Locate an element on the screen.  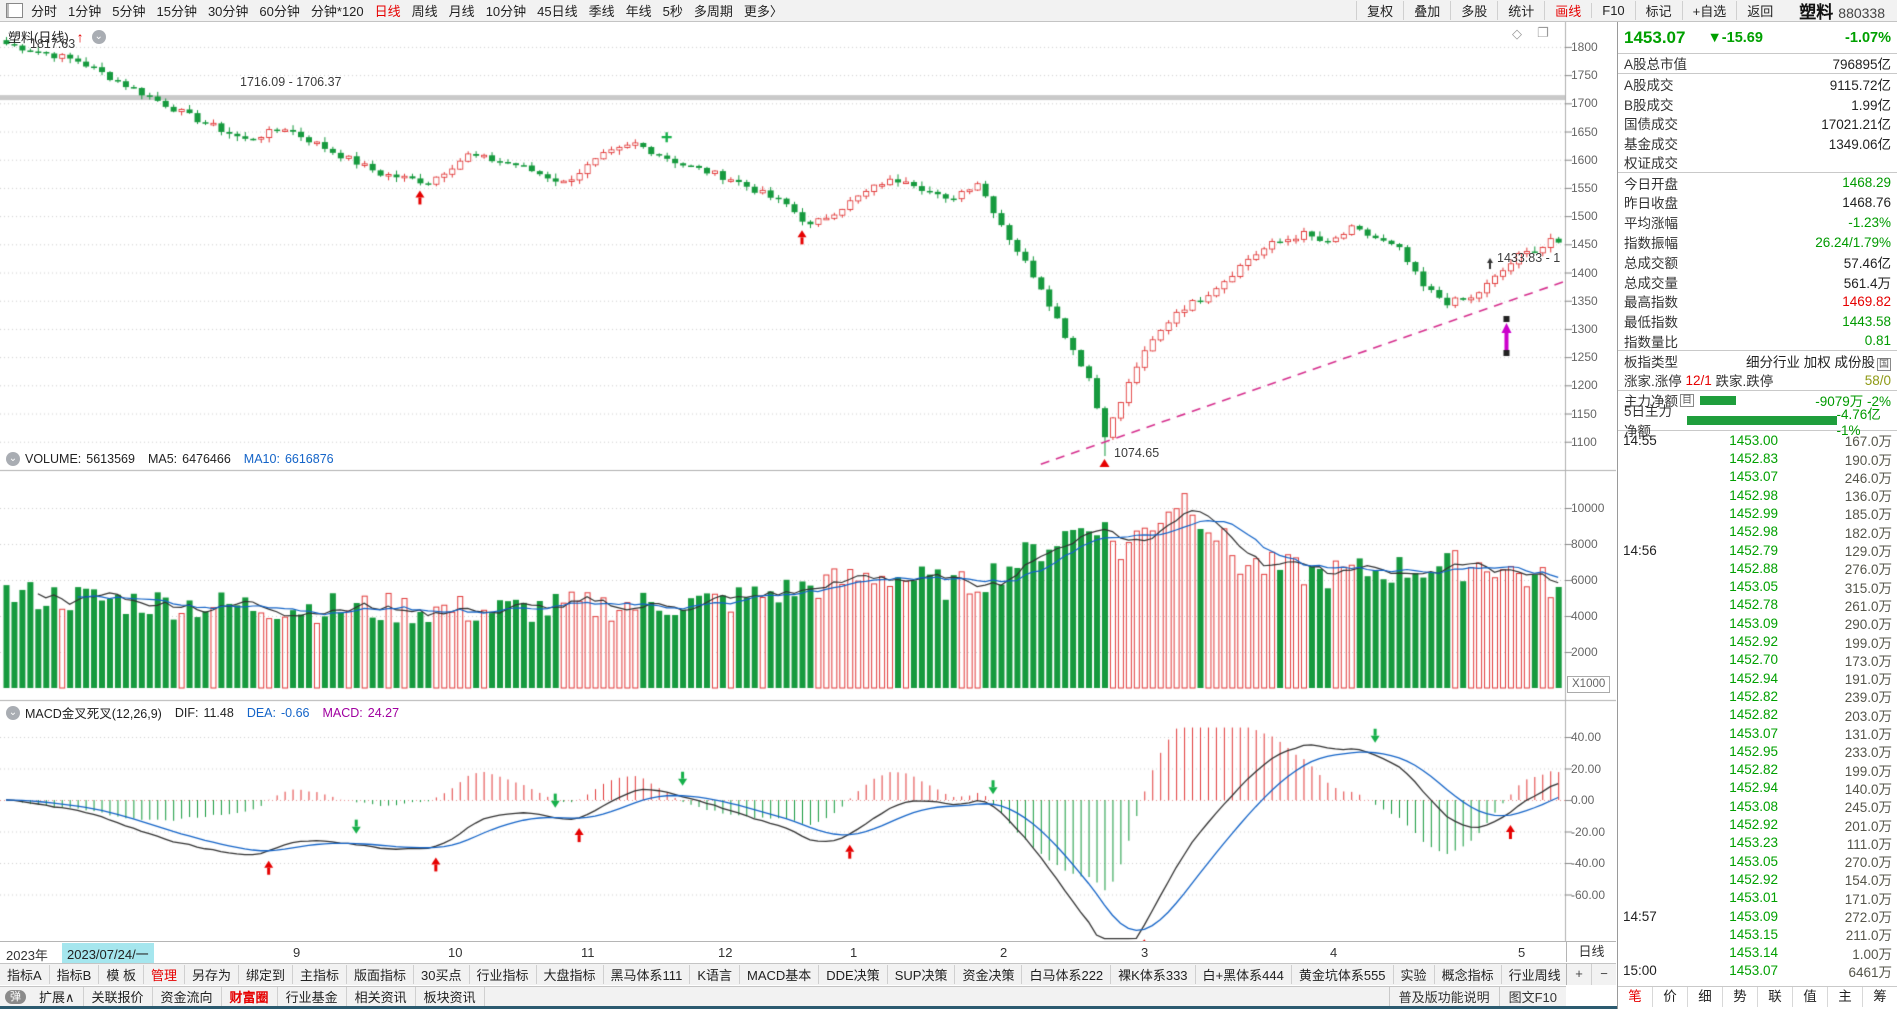
quick-板块资讯: 板块资讯 is located at coordinates (450, 996).